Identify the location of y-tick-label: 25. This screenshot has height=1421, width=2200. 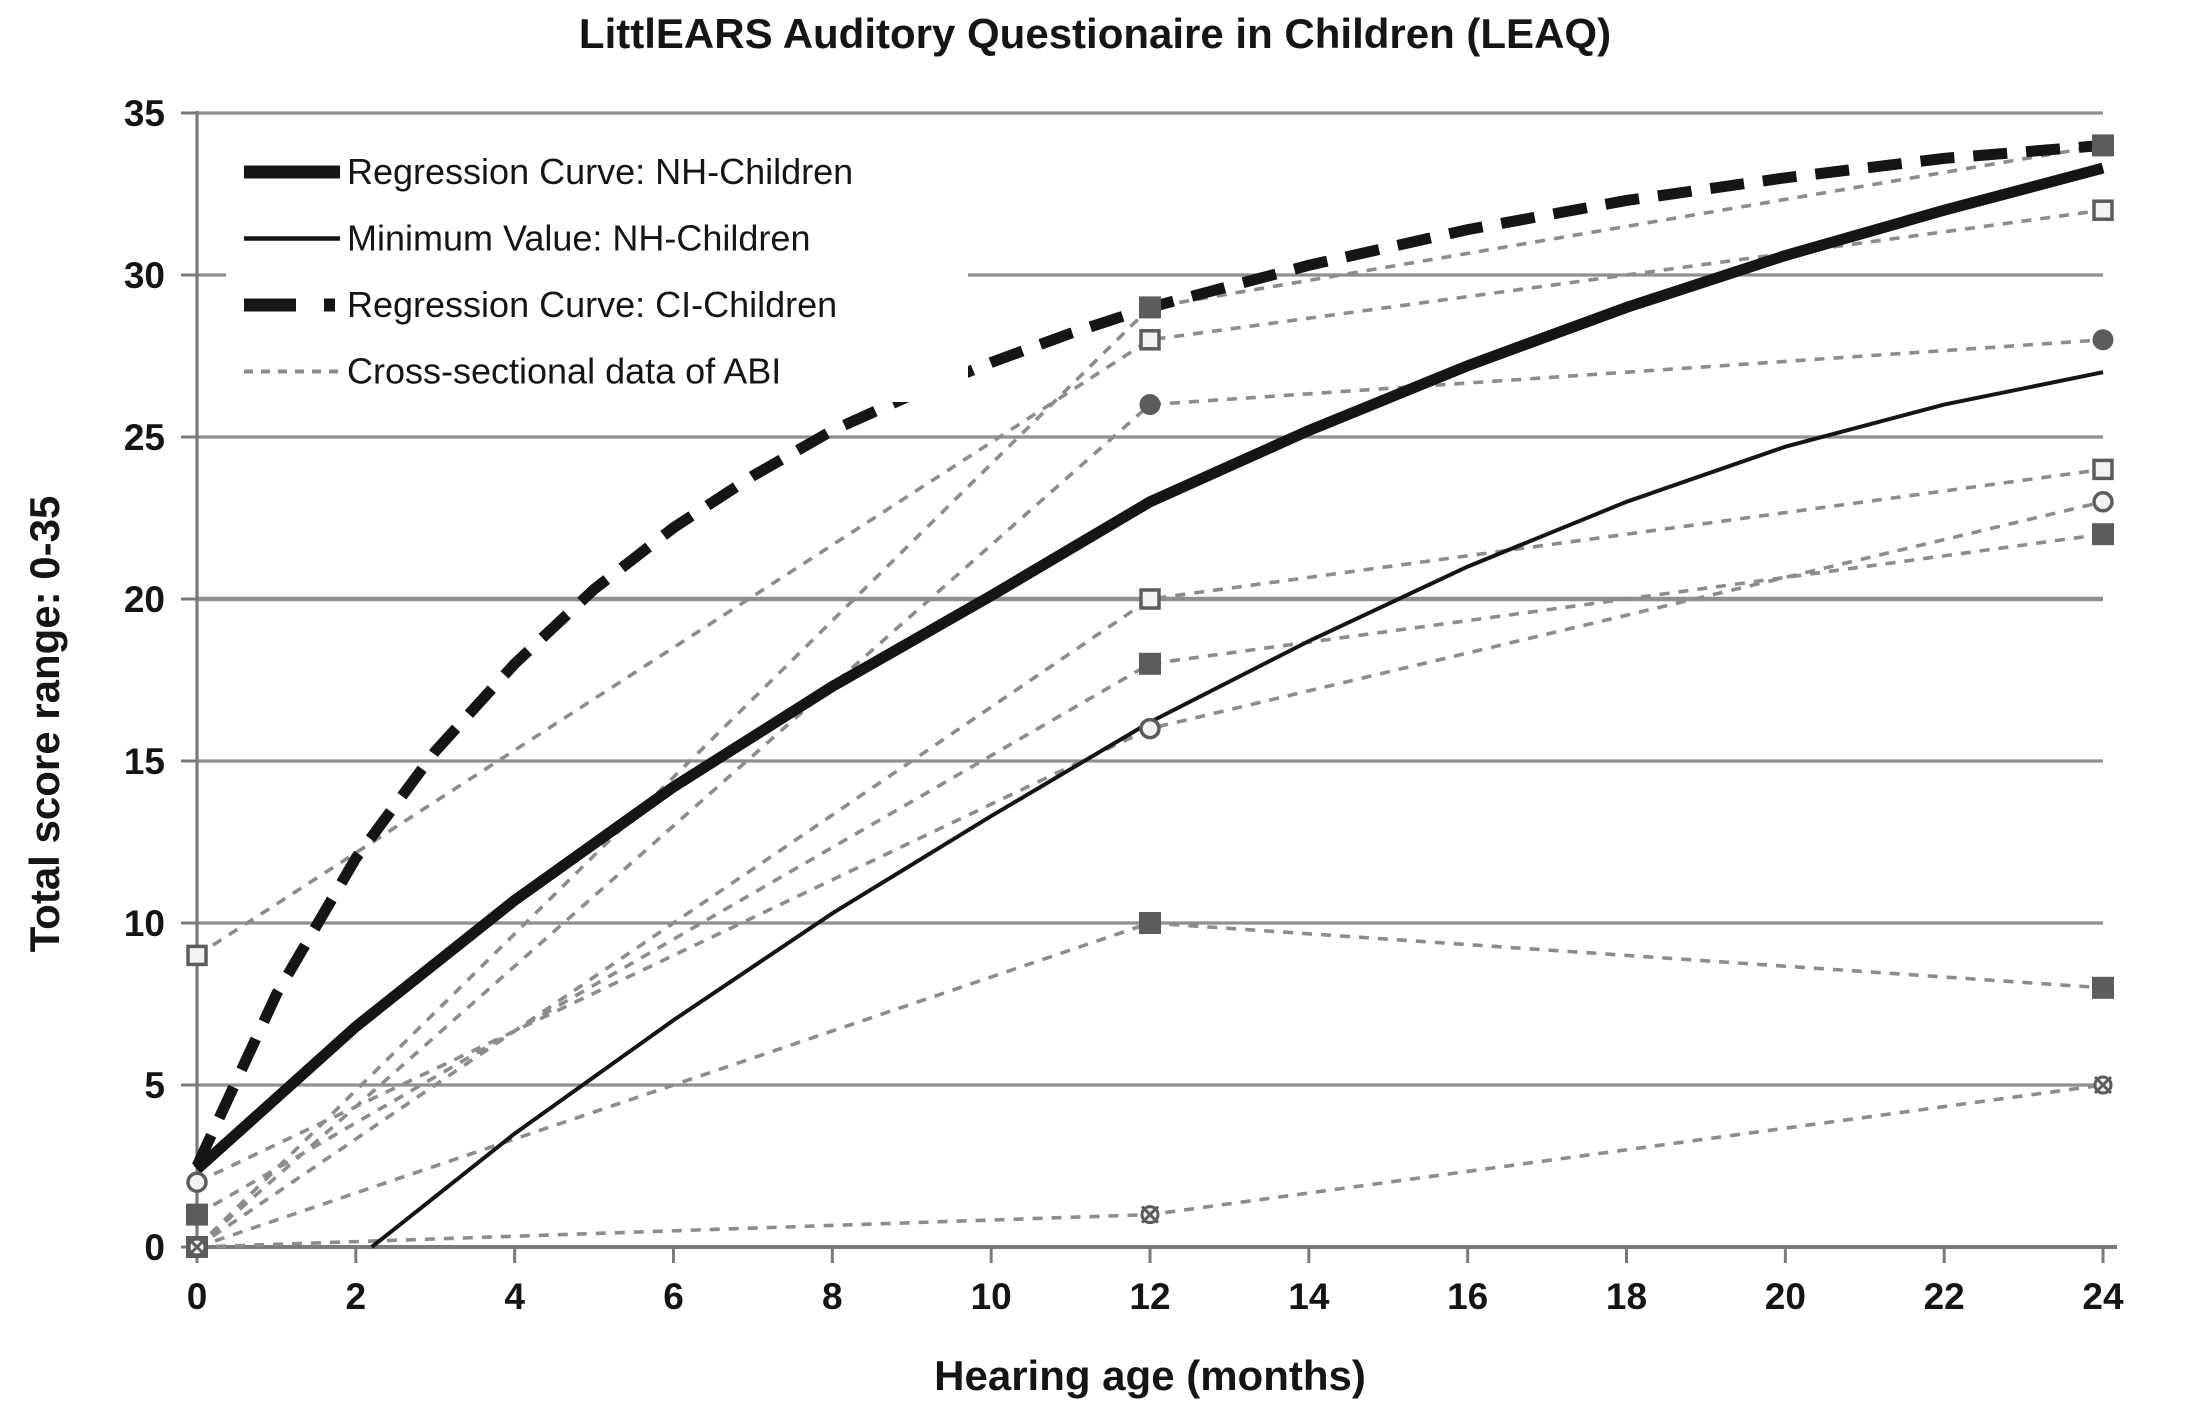
(144, 437).